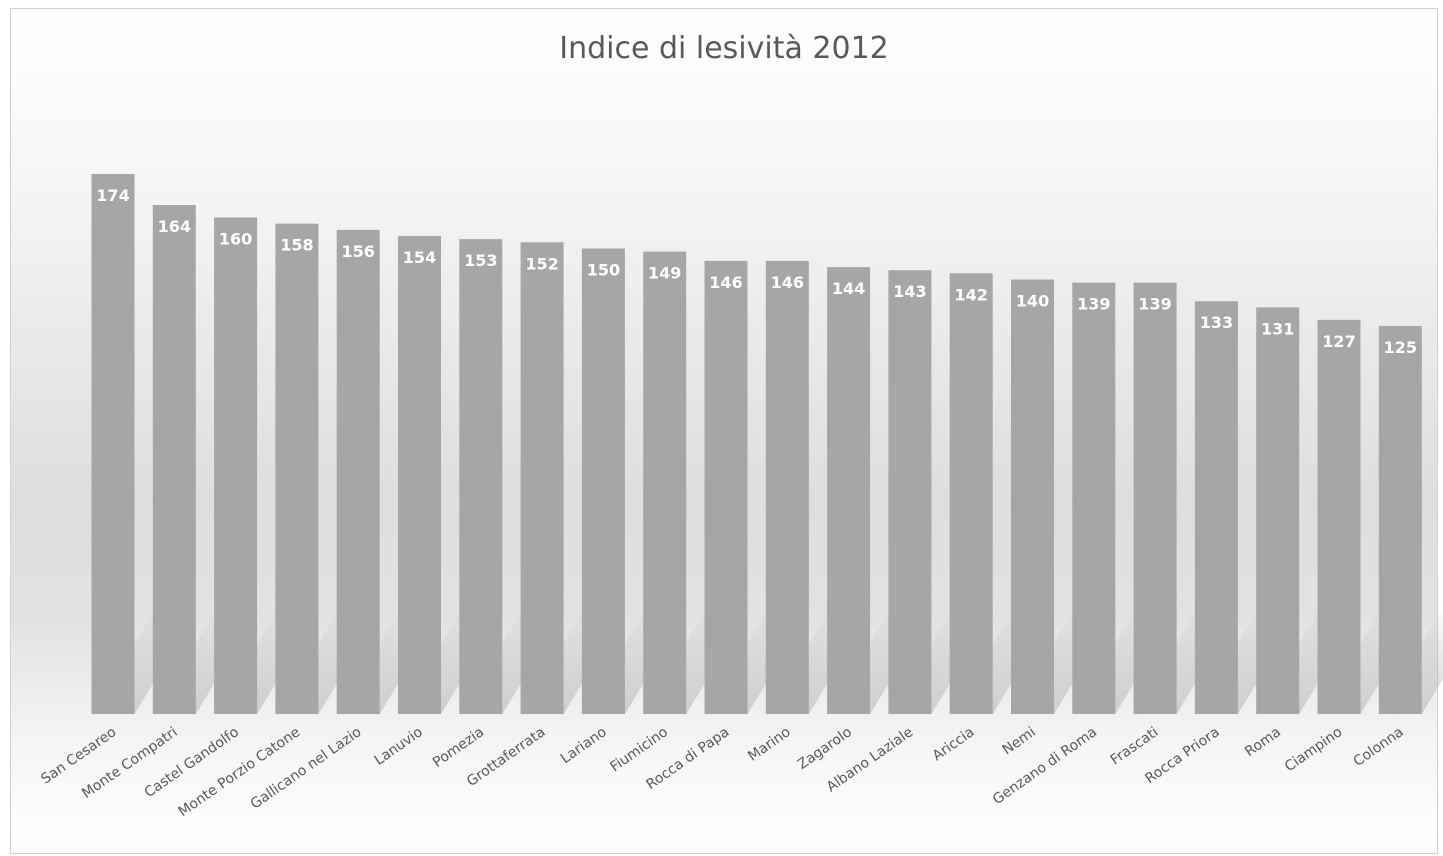 This screenshot has width=1443, height=856. What do you see at coordinates (112, 195) in the screenshot?
I see `data-label: 174` at bounding box center [112, 195].